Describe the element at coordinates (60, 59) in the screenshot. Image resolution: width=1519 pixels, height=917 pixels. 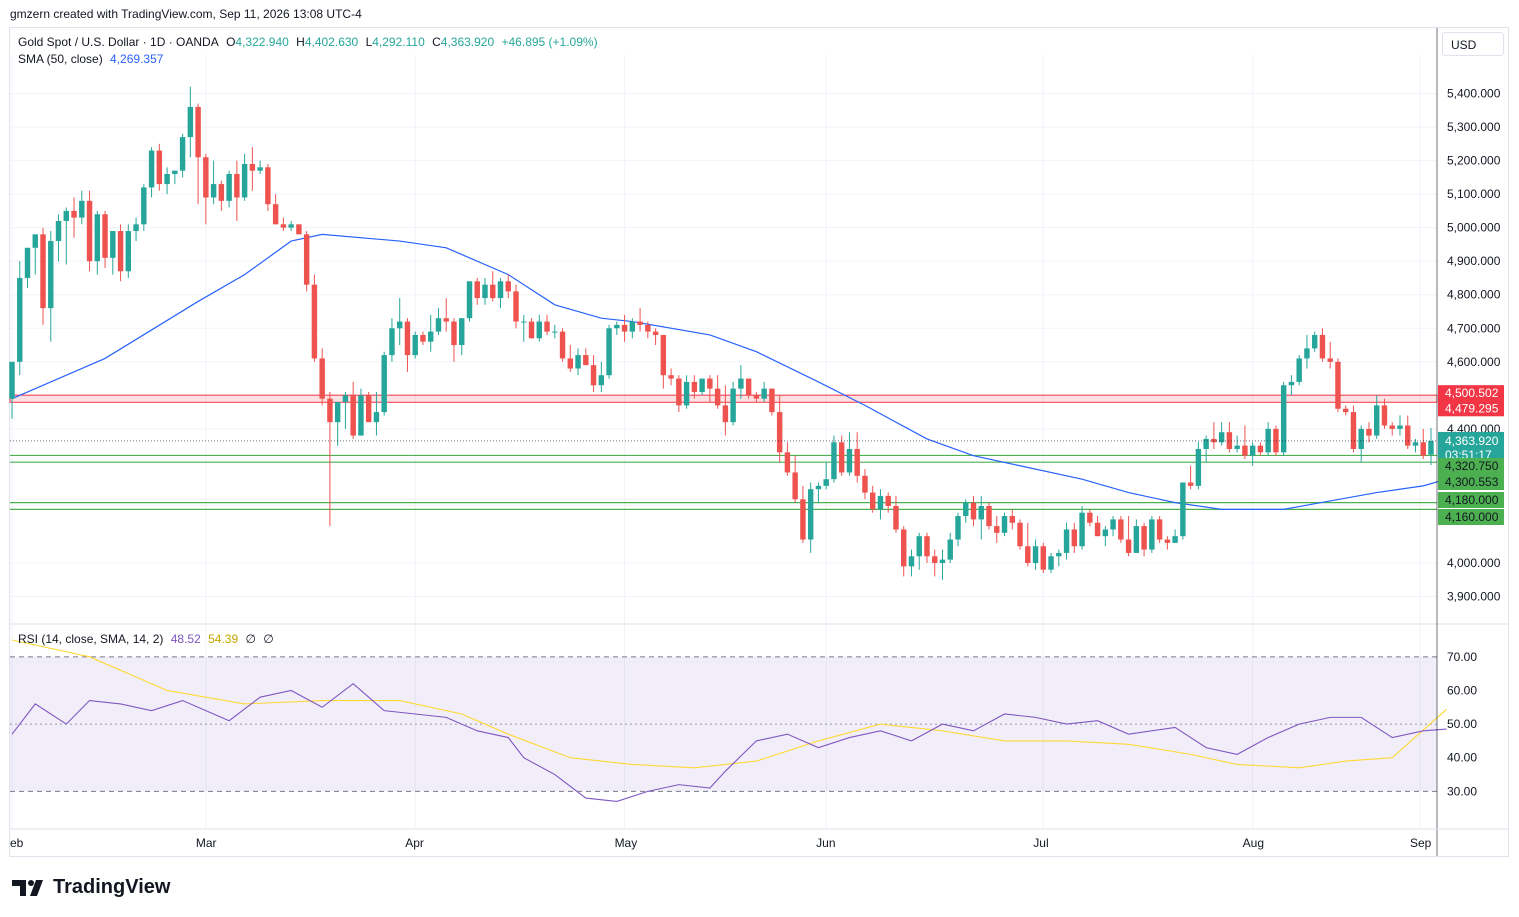
I see `sma-legend-label: SMA (50, close)` at that location.